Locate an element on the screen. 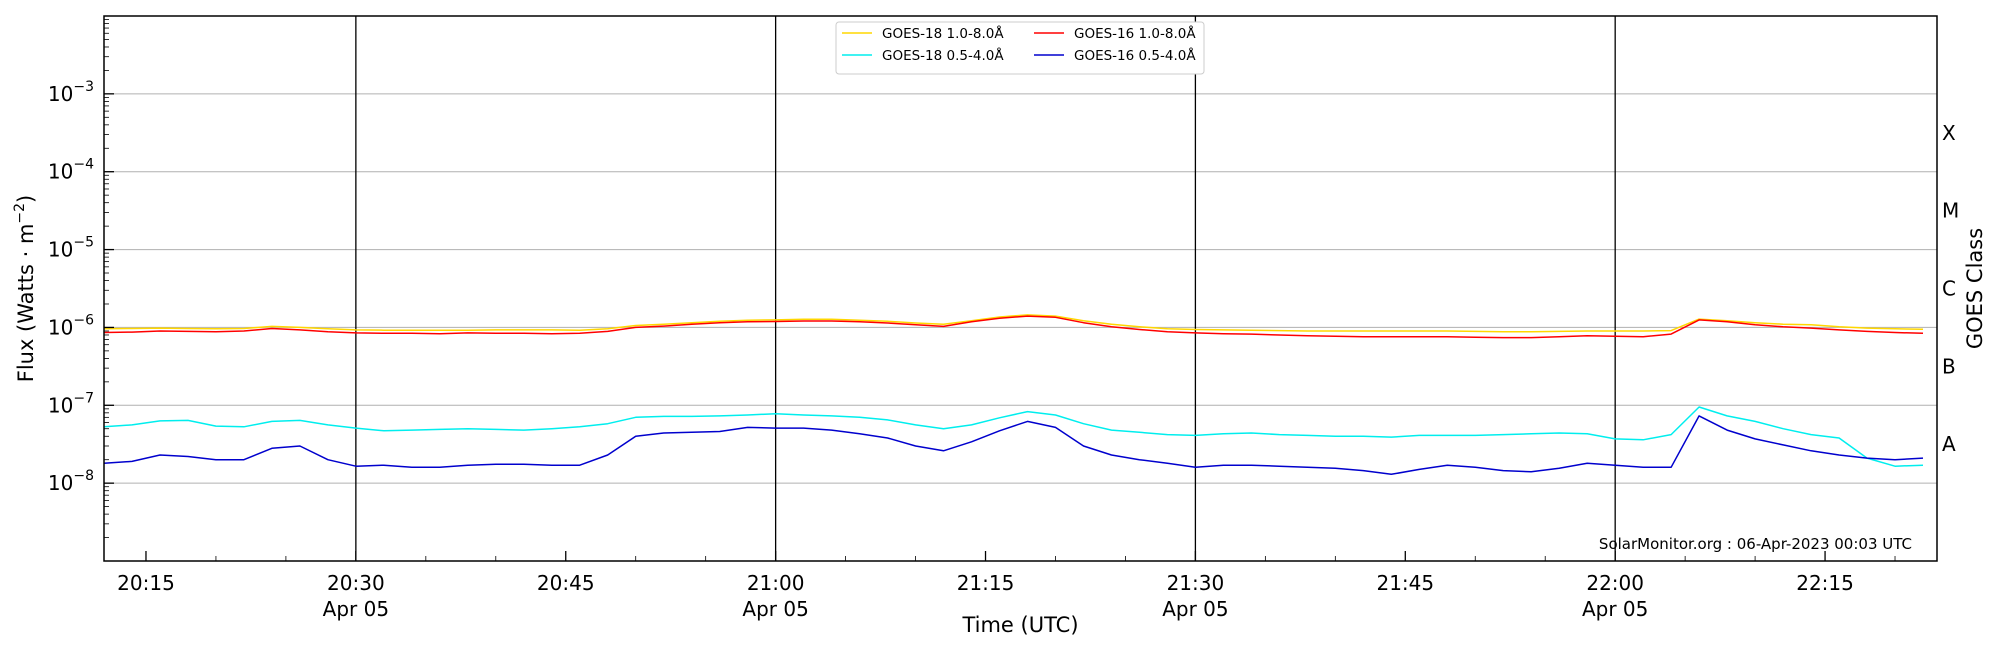  y-axis-title-exponent: −2 is located at coordinates (20, 213).